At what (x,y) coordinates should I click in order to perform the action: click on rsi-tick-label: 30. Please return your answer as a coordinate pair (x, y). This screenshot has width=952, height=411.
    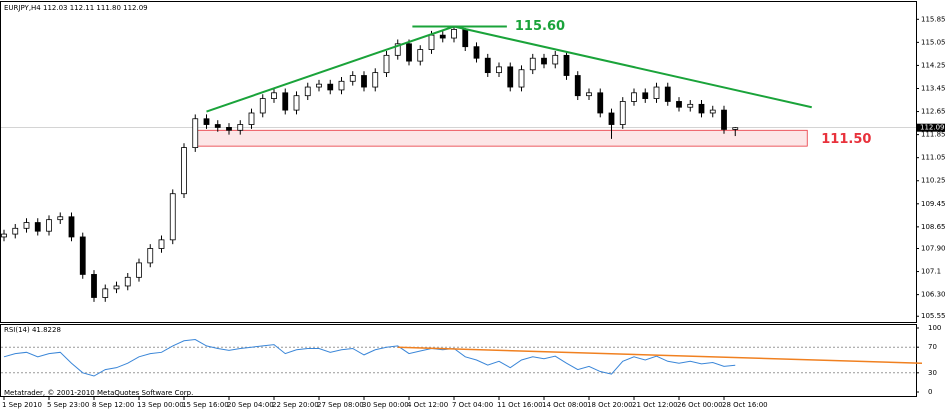
    Looking at the image, I should click on (932, 373).